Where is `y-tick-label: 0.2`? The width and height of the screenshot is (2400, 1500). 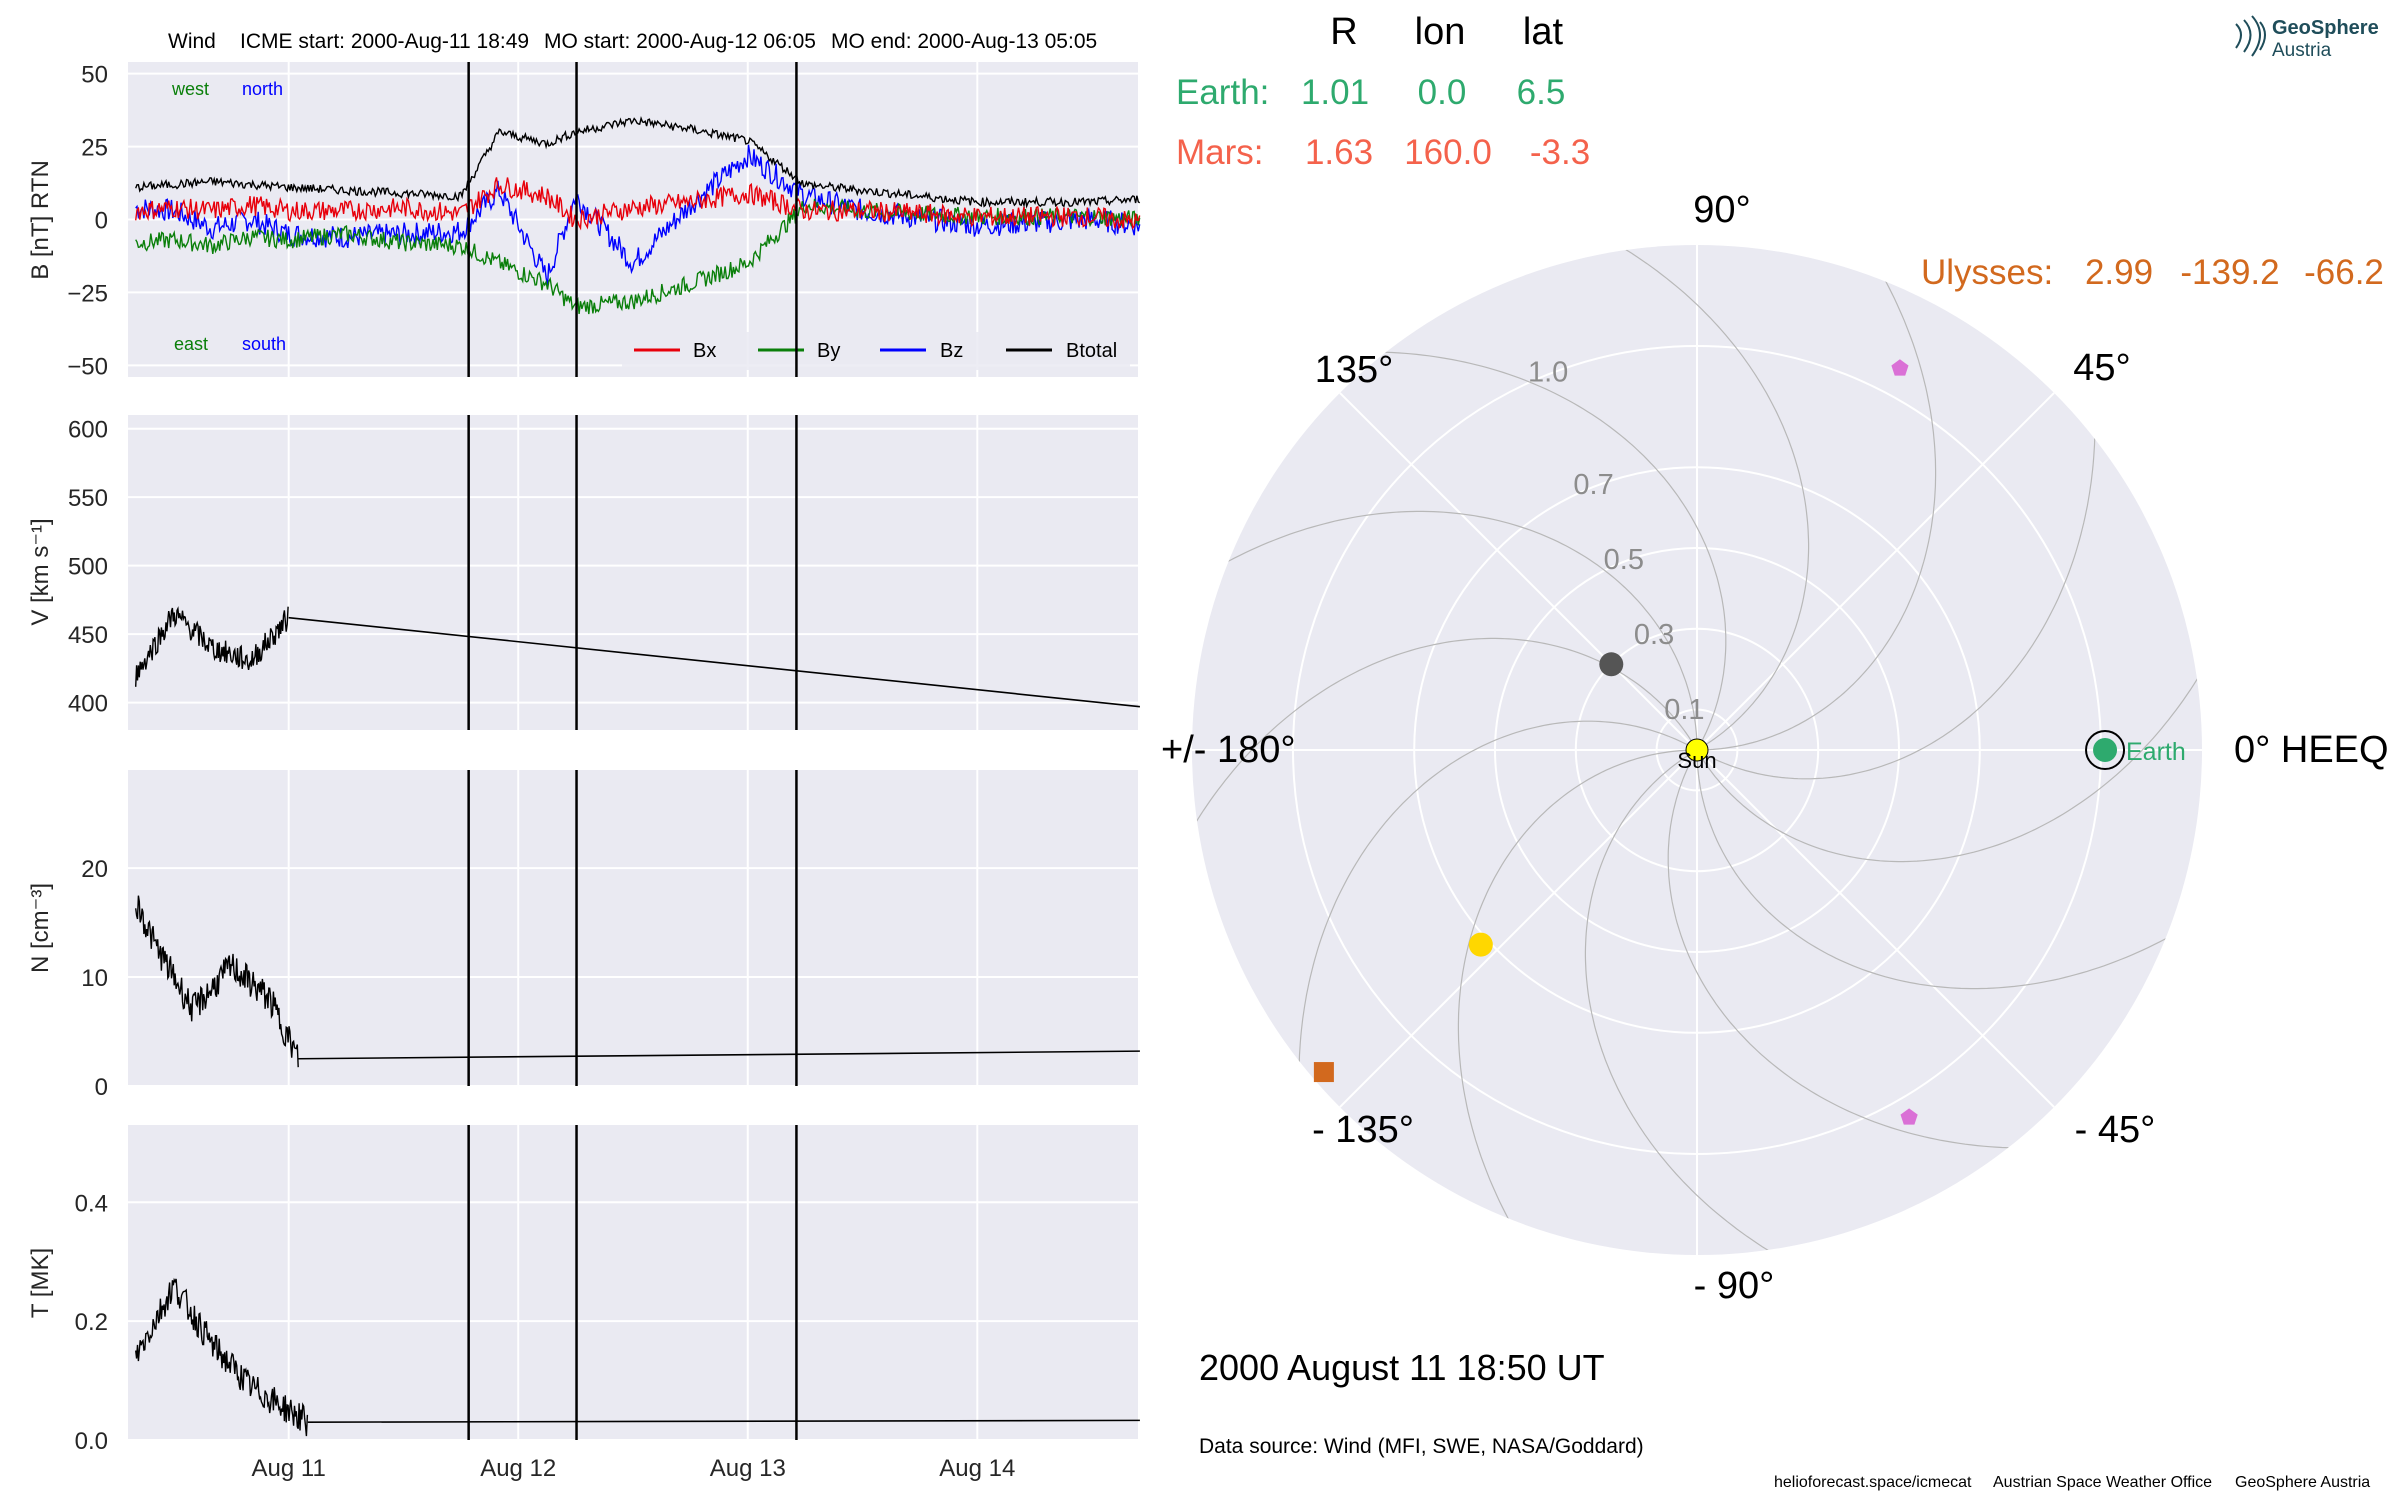
y-tick-label: 0.2 is located at coordinates (91, 1322).